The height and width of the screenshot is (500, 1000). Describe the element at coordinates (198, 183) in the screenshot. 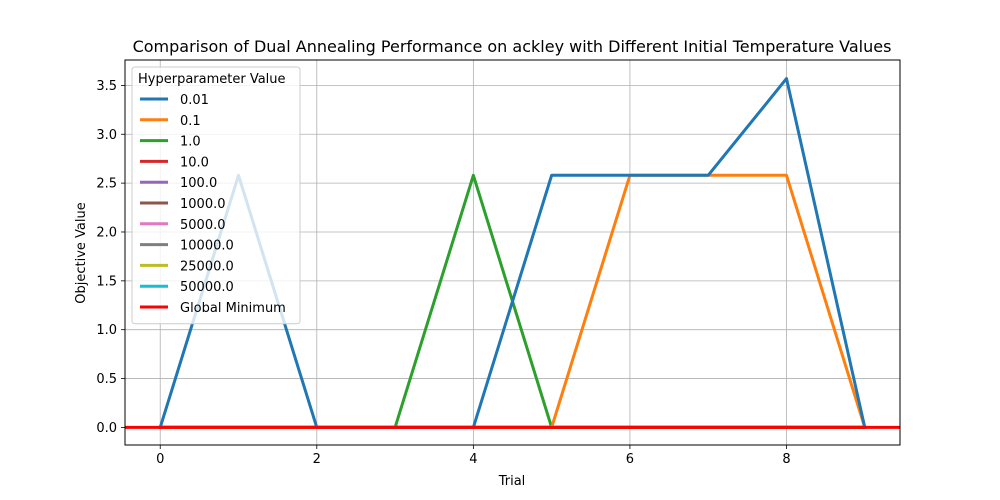

I see `legend-label: 100.0` at that location.